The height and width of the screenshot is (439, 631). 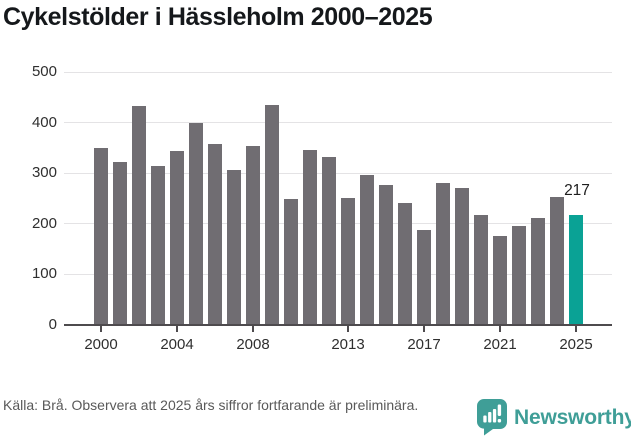 What do you see at coordinates (443, 253) in the screenshot?
I see `bar-2018` at bounding box center [443, 253].